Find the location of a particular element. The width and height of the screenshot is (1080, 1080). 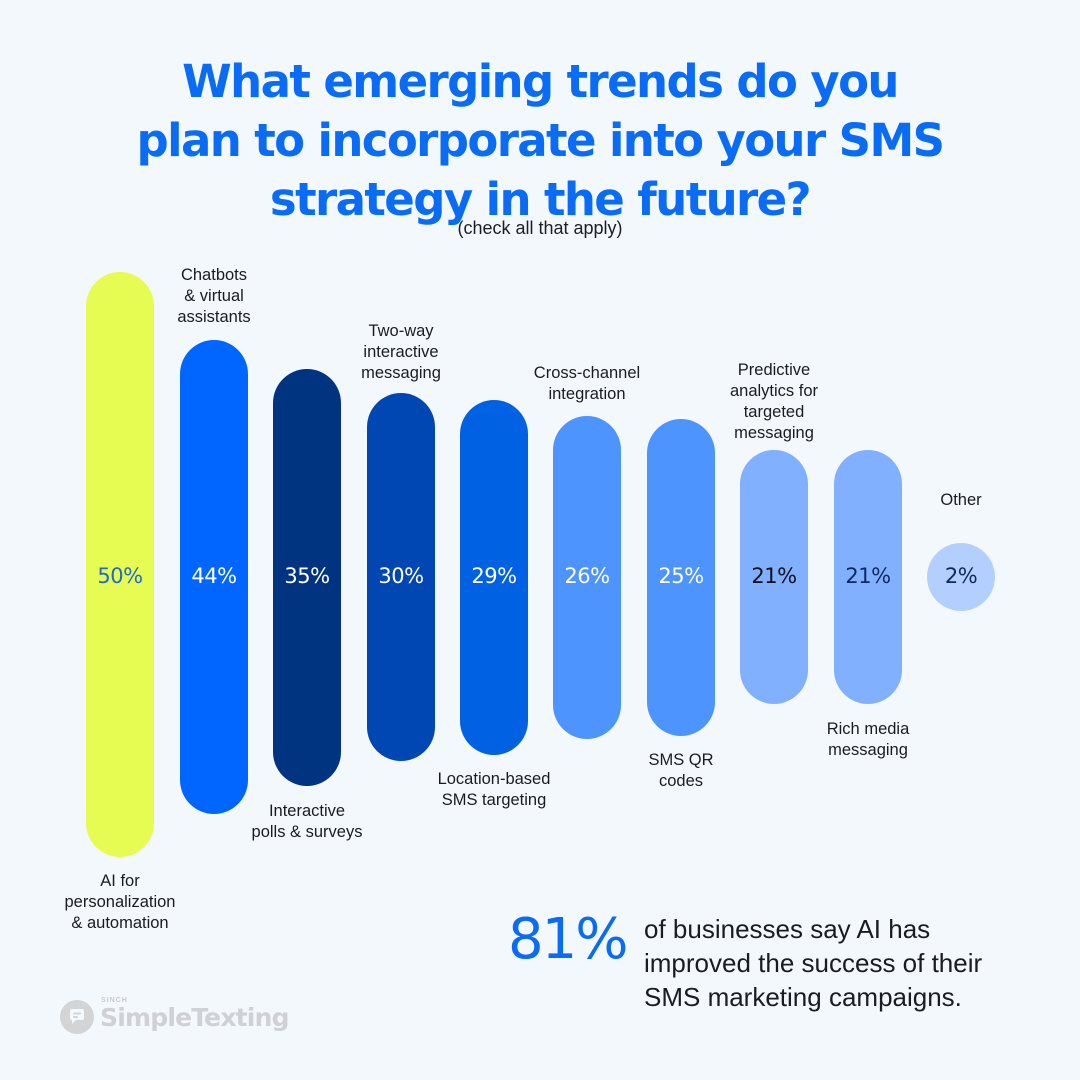

category-label-line: personalization is located at coordinates (120, 902).